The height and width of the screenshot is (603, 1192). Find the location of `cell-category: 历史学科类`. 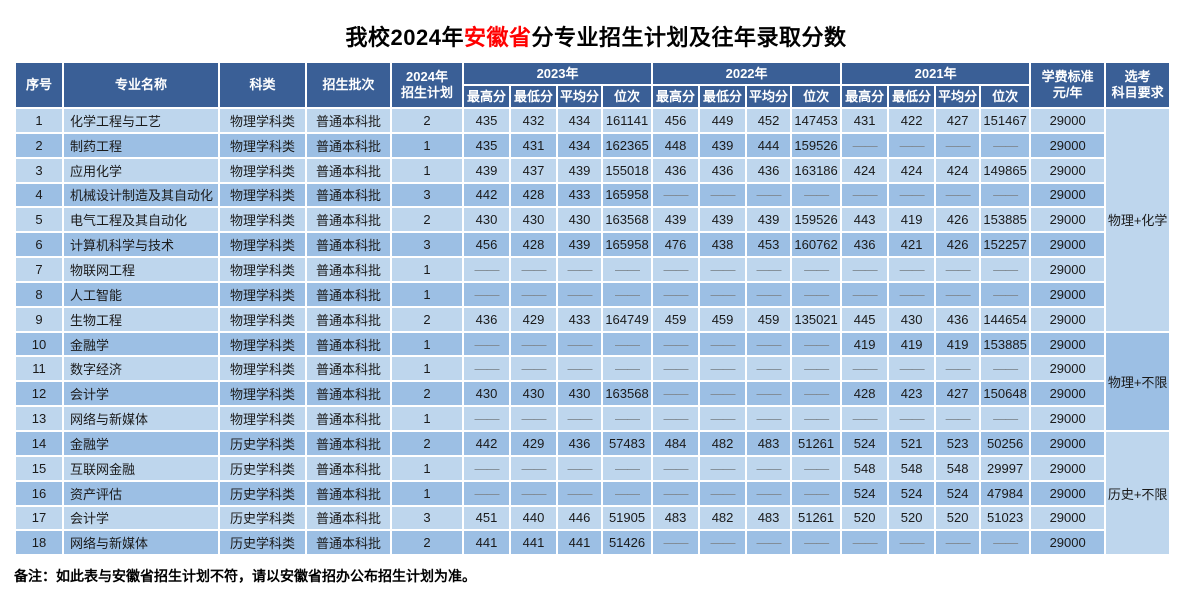

cell-category: 历史学科类 is located at coordinates (262, 493).